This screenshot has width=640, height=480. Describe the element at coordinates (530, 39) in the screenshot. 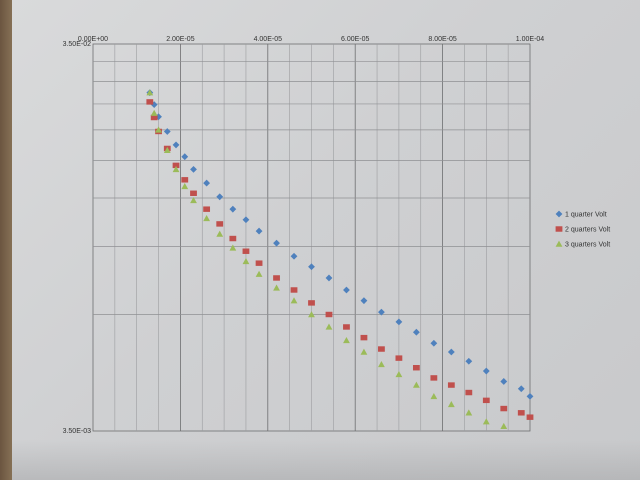

I see `x-tick-label: 1.00E-04` at that location.